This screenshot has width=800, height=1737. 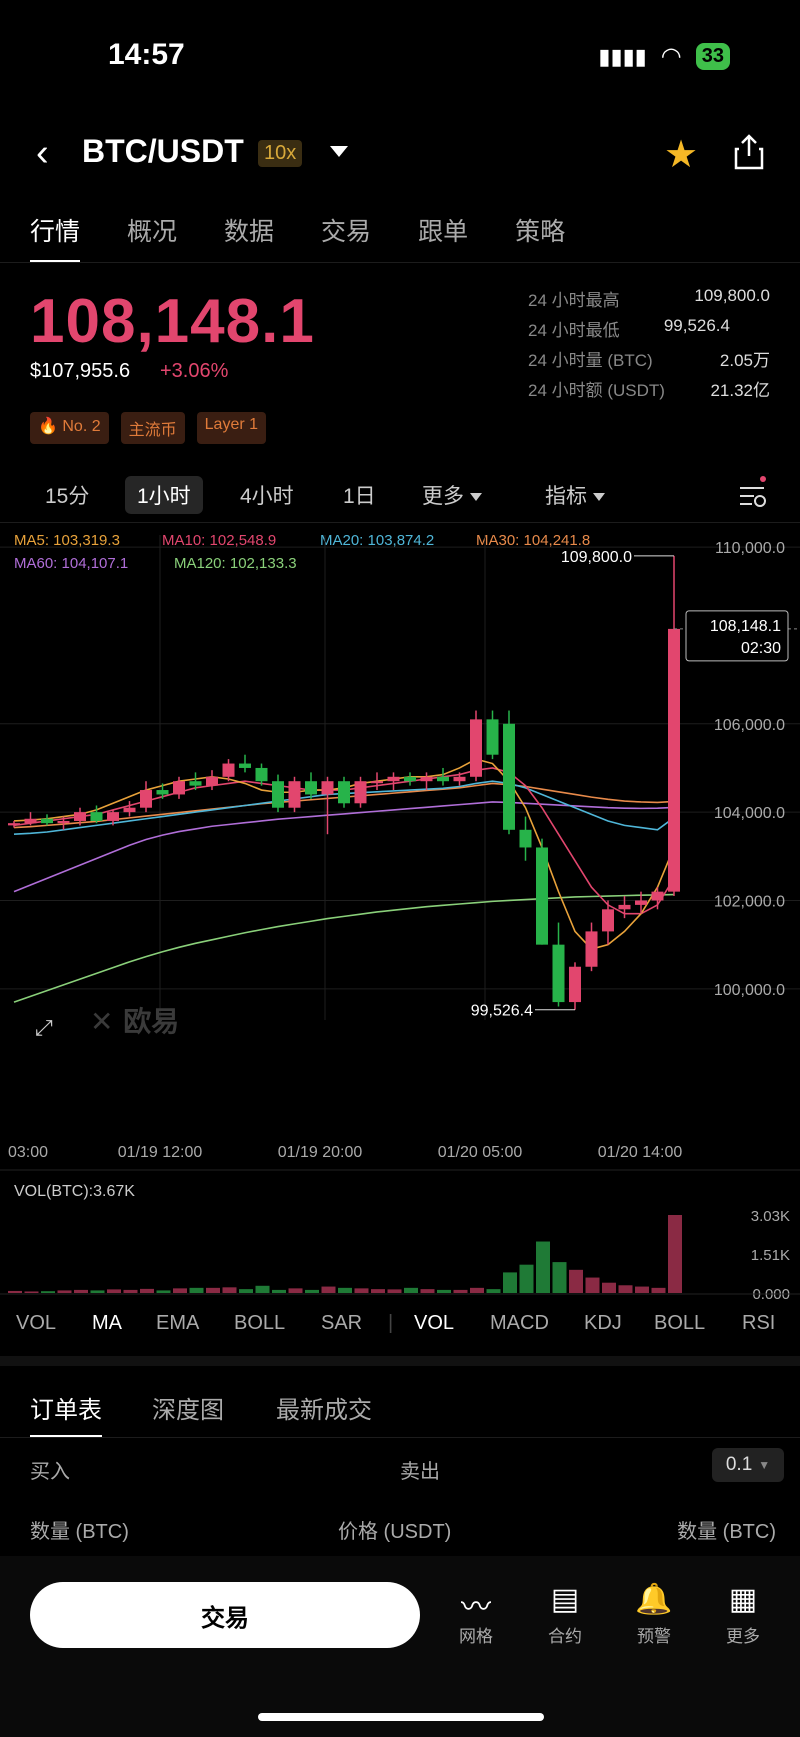 I want to click on tab-data: 数据, so click(x=249, y=232).